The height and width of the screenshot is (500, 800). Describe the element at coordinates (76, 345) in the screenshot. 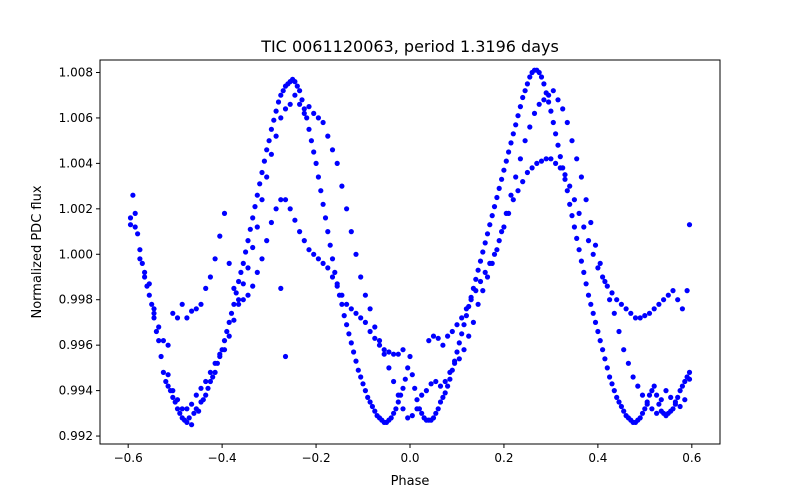

I see `y-tick-label: 0.996` at that location.